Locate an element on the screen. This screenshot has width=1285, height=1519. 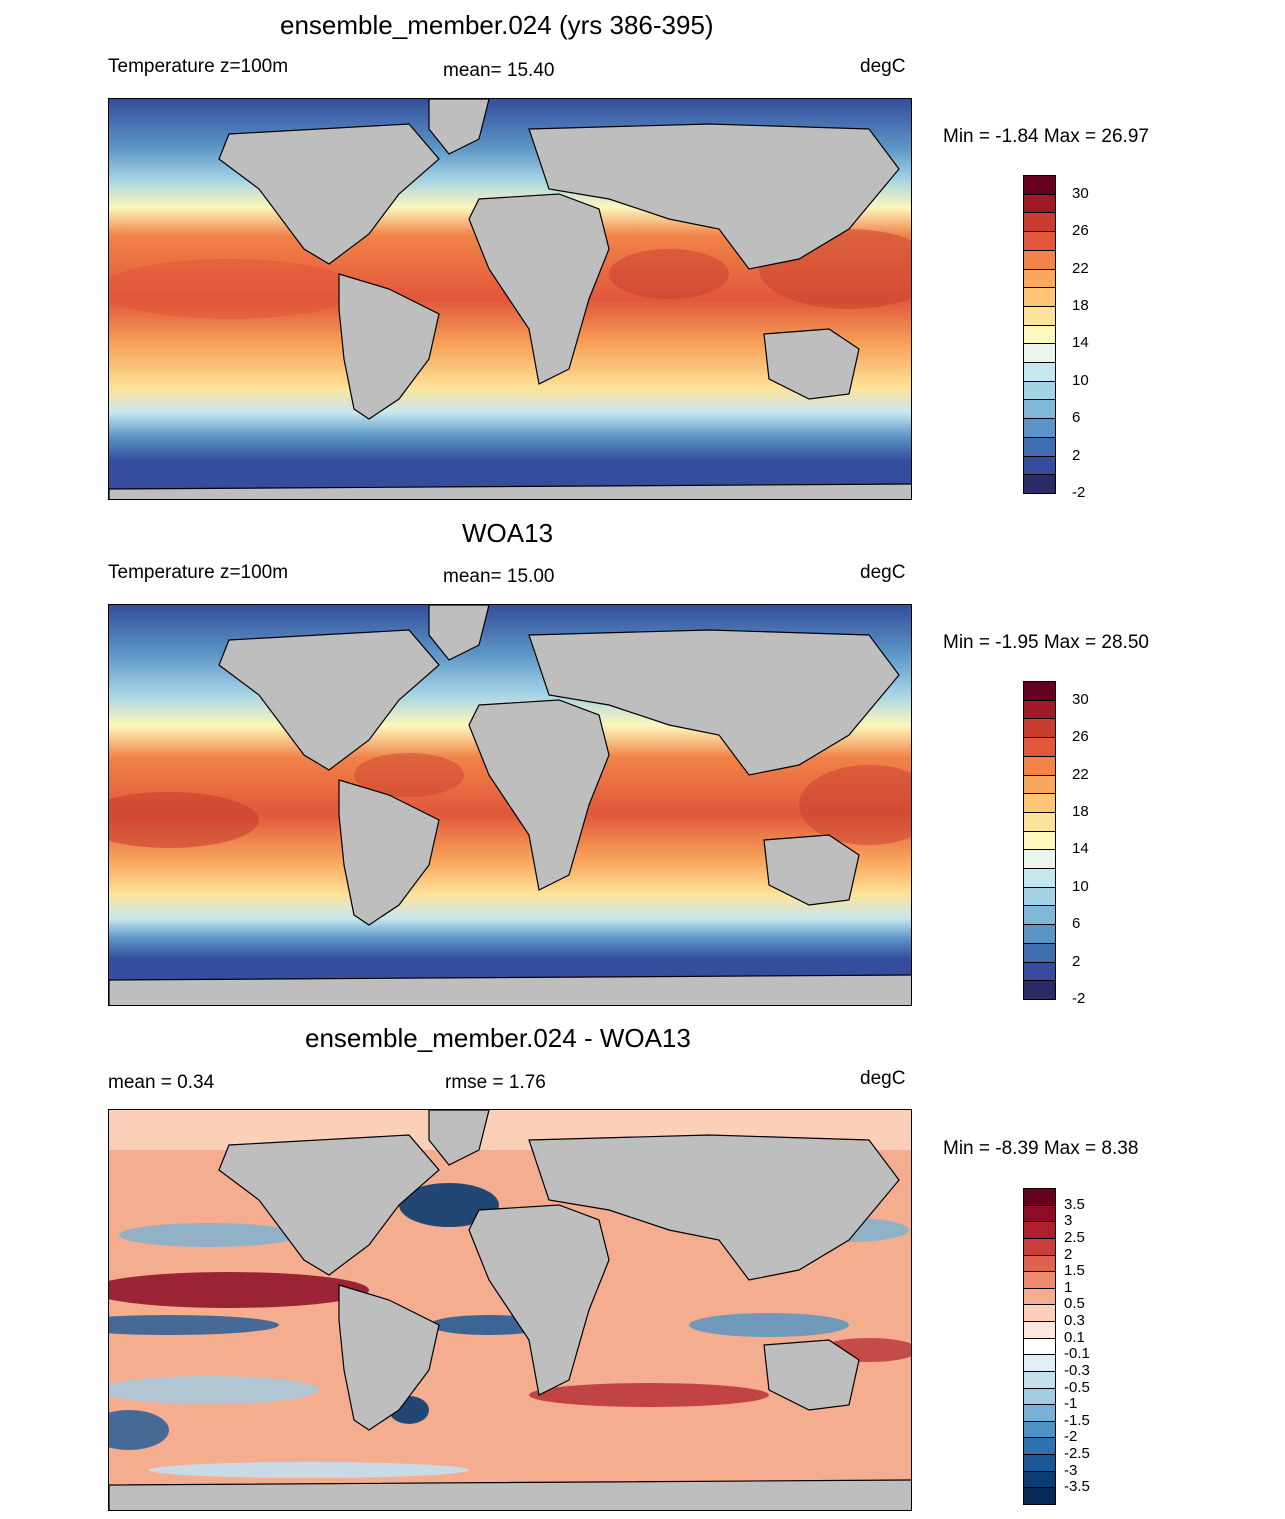
colorbar-tick-label: -1 is located at coordinates (1071, 1404).